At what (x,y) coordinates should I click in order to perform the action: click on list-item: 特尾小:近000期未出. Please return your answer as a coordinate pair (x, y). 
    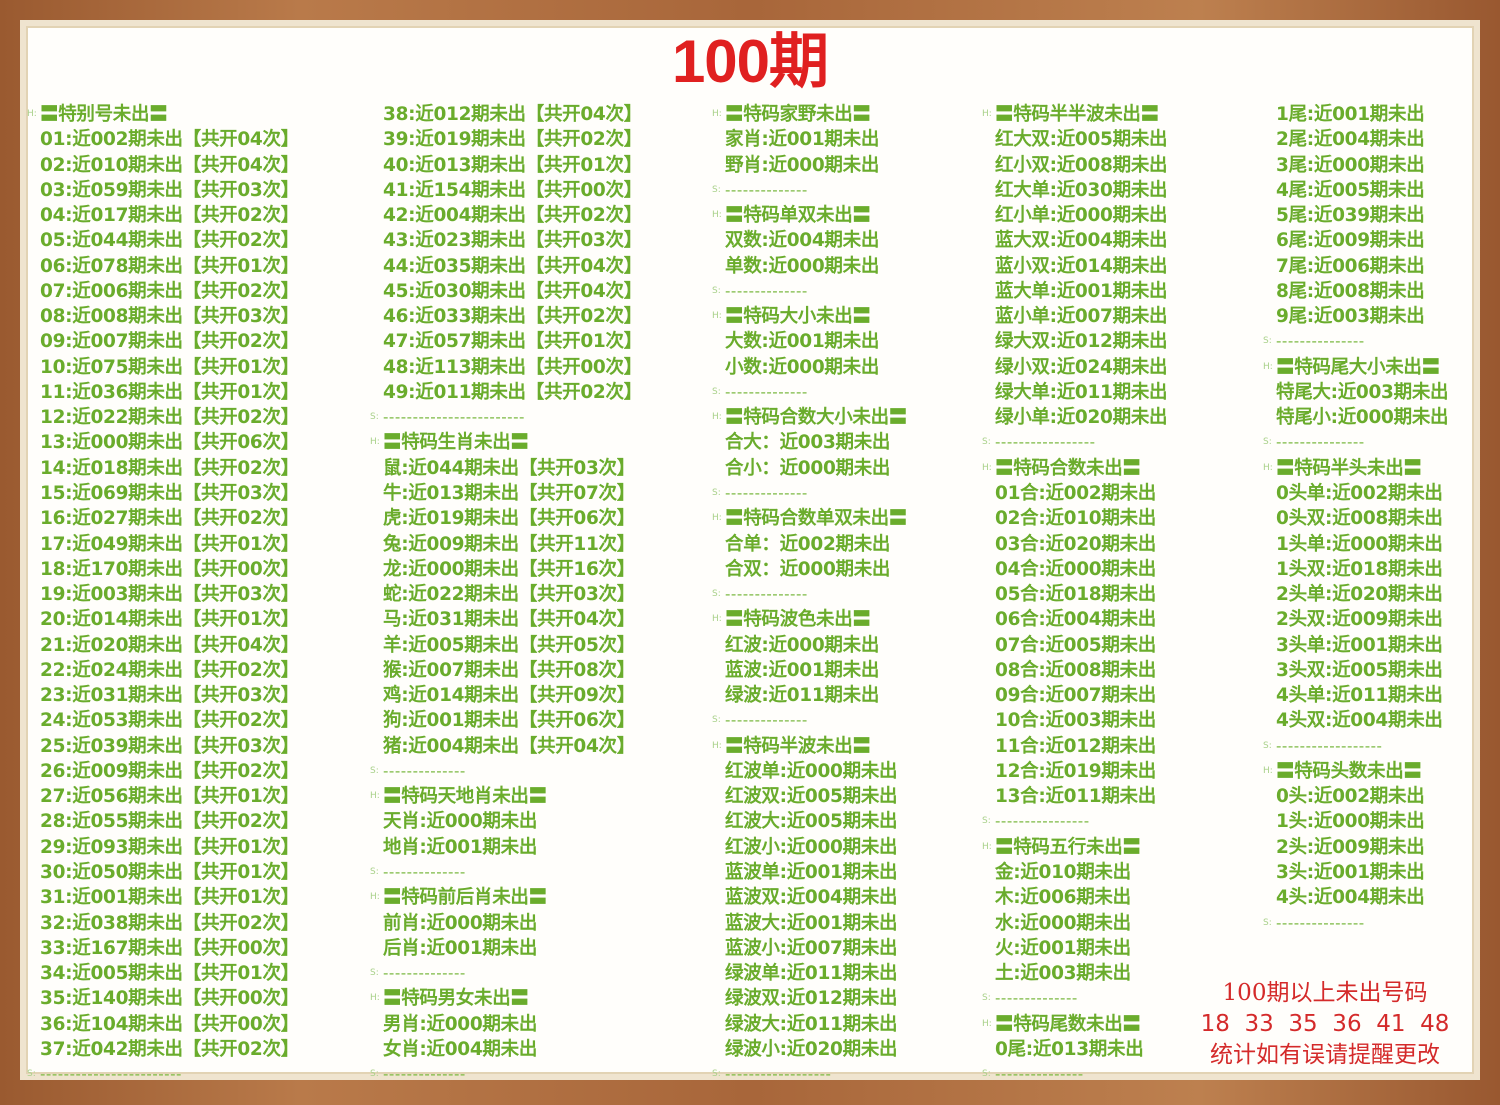
    Looking at the image, I should click on (1362, 418).